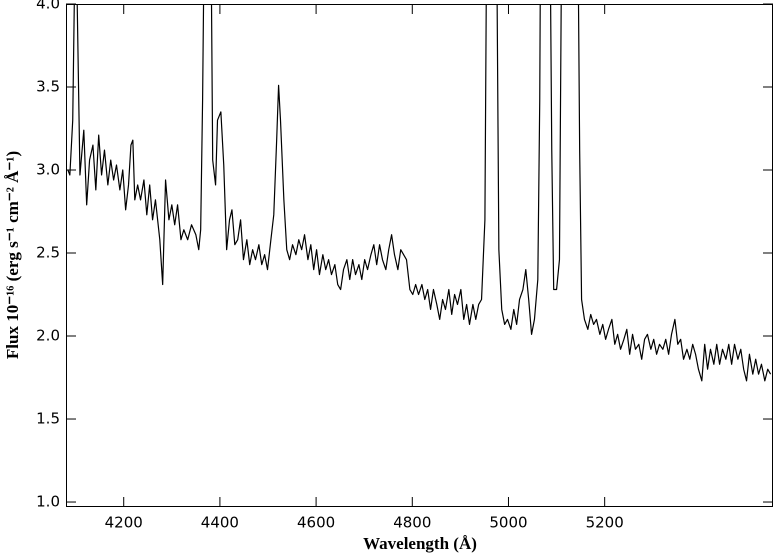  Describe the element at coordinates (316, 523) in the screenshot. I see `x-tick-label: 4600` at that location.